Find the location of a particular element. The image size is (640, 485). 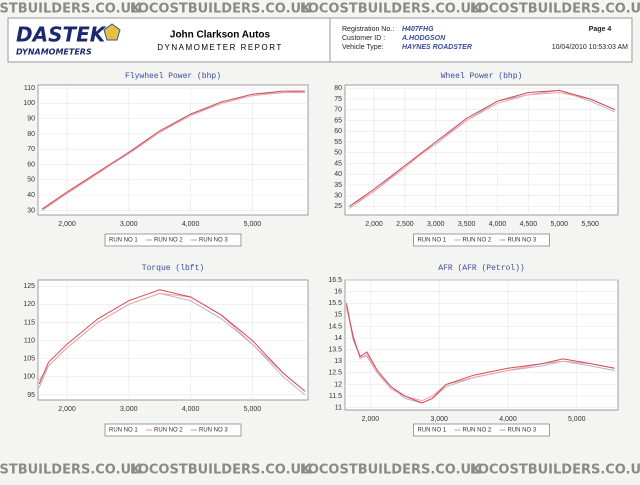

chart-title: Torque (lbft) is located at coordinates (173, 268).